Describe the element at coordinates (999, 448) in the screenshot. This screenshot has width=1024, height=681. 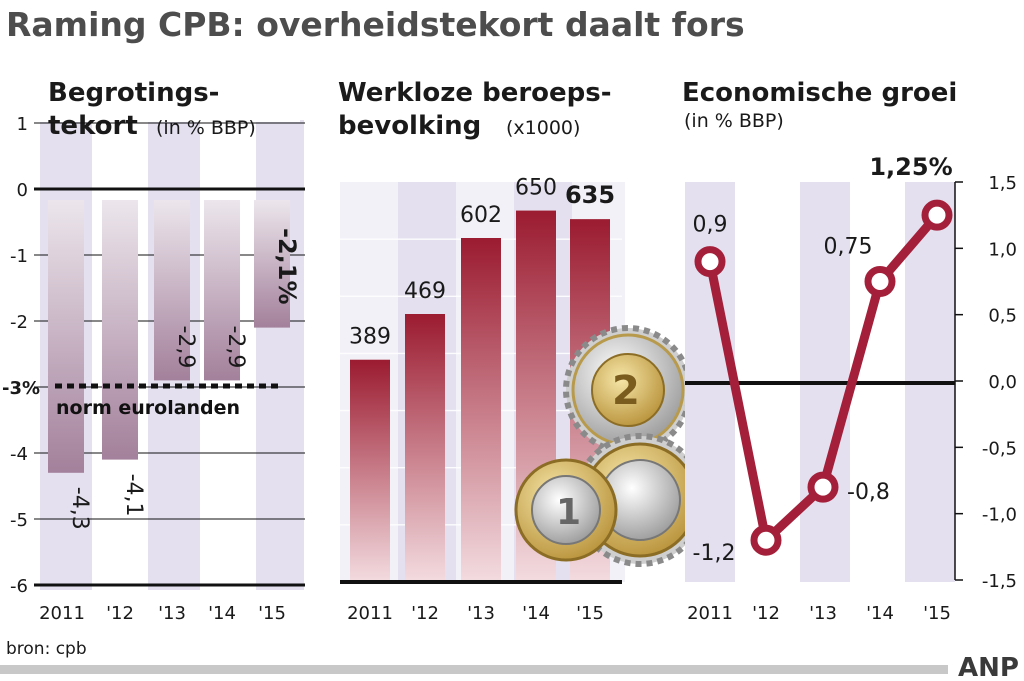
I see `growth-y-tick: -0,5` at that location.